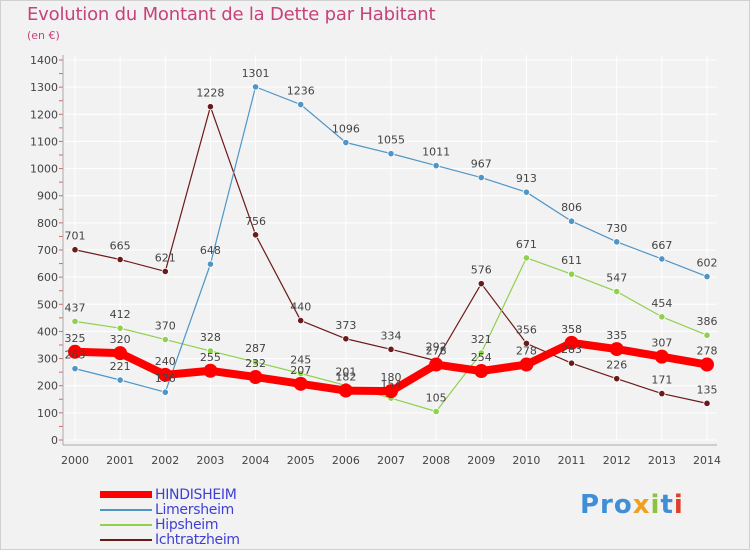 This screenshot has height=550, width=750. Describe the element at coordinates (210, 93) in the screenshot. I see `data-label: 1228` at that location.